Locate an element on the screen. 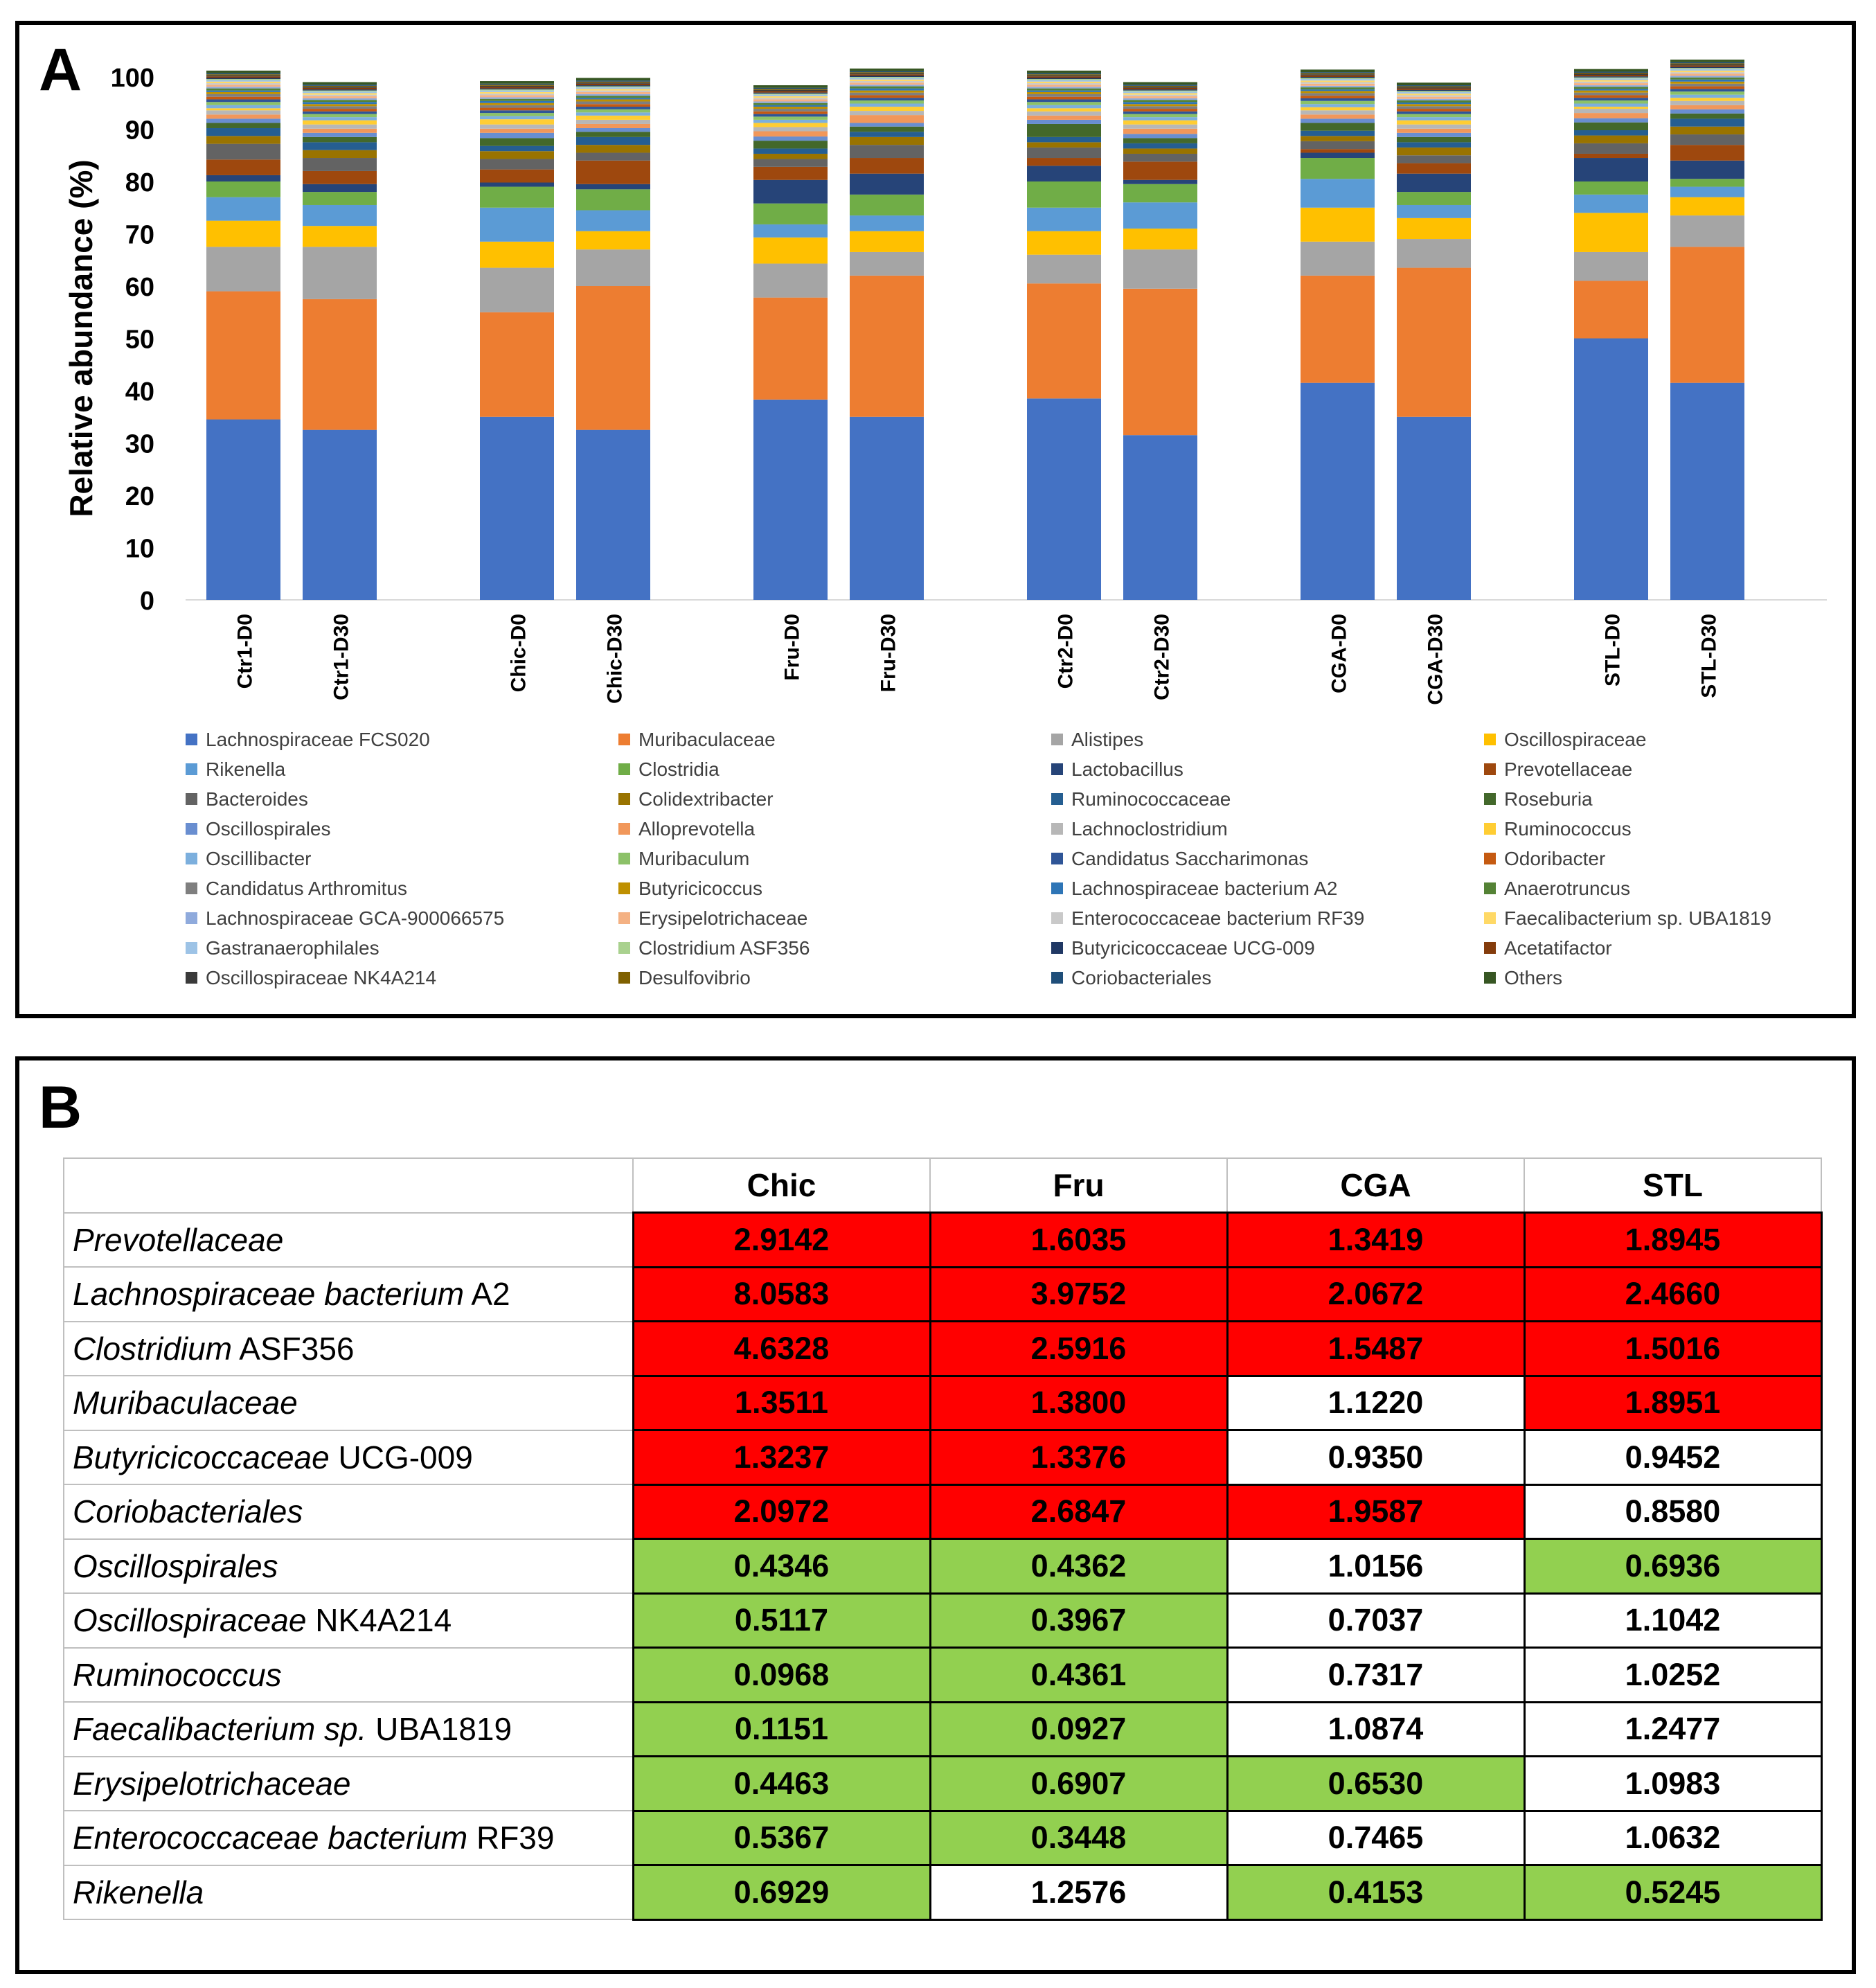  y-tick-label: 60 is located at coordinates (139, 287).